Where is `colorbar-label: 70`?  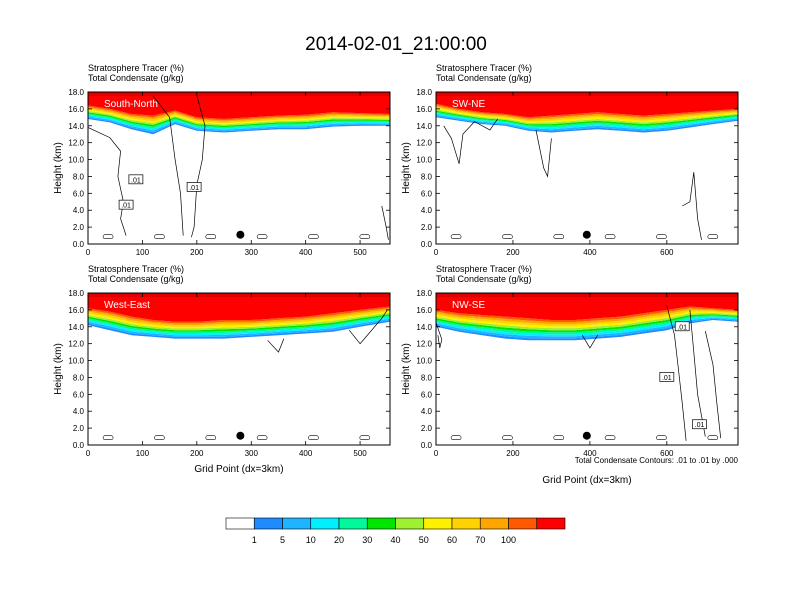 colorbar-label: 70 is located at coordinates (480, 540).